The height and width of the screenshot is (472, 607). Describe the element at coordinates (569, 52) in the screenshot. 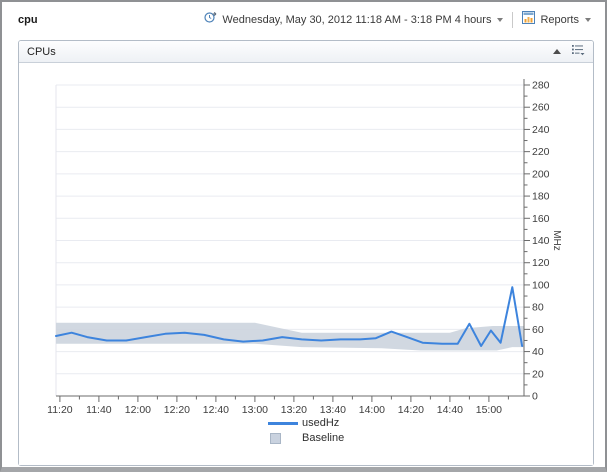

I see `panel-header-actions` at that location.